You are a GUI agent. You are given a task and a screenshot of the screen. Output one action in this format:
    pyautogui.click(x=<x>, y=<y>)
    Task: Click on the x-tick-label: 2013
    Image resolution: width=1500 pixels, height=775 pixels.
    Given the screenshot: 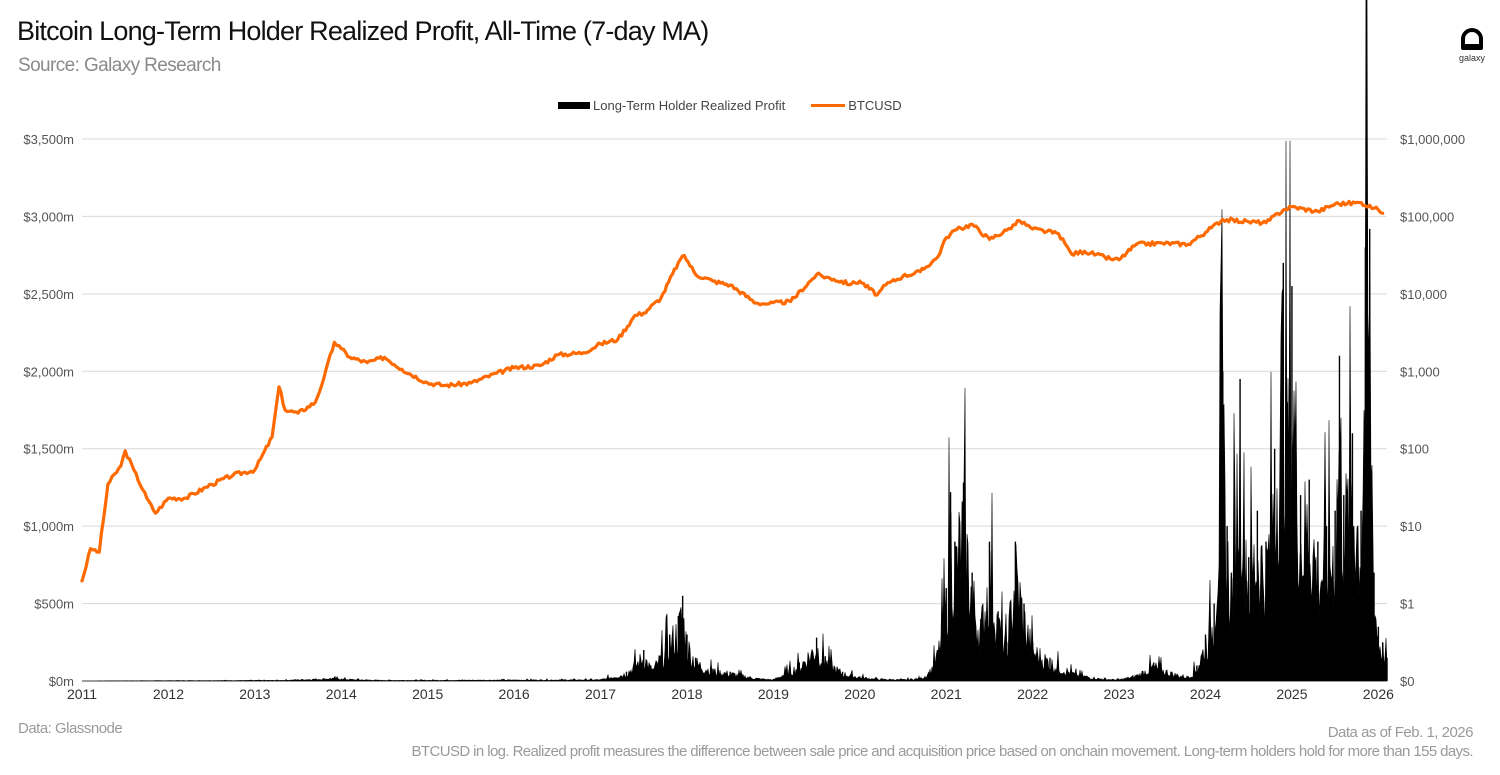 What is the action you would take?
    pyautogui.click(x=254, y=694)
    